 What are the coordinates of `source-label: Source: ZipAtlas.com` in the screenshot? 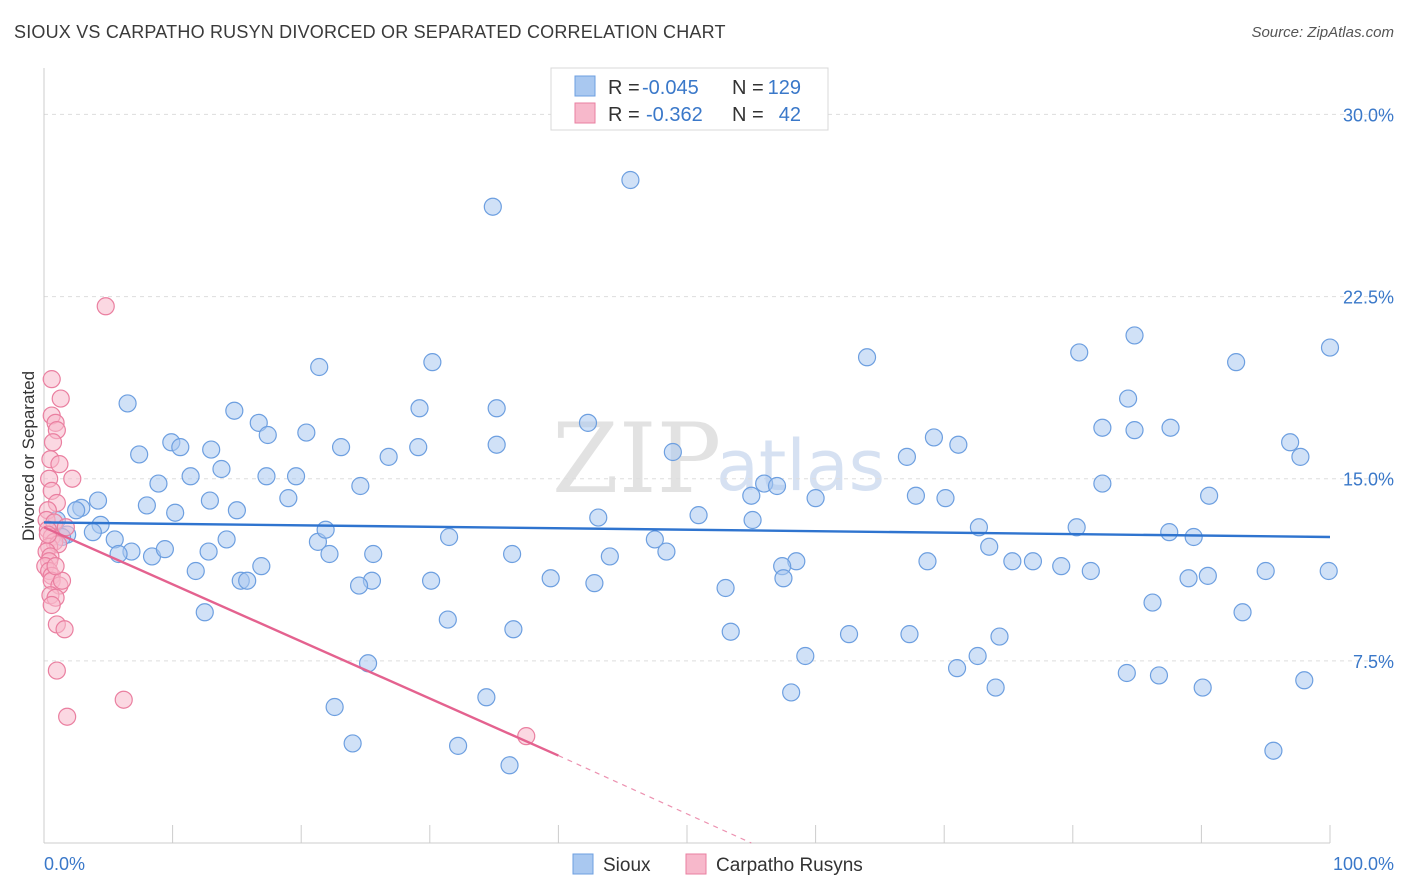 It's located at (1322, 32).